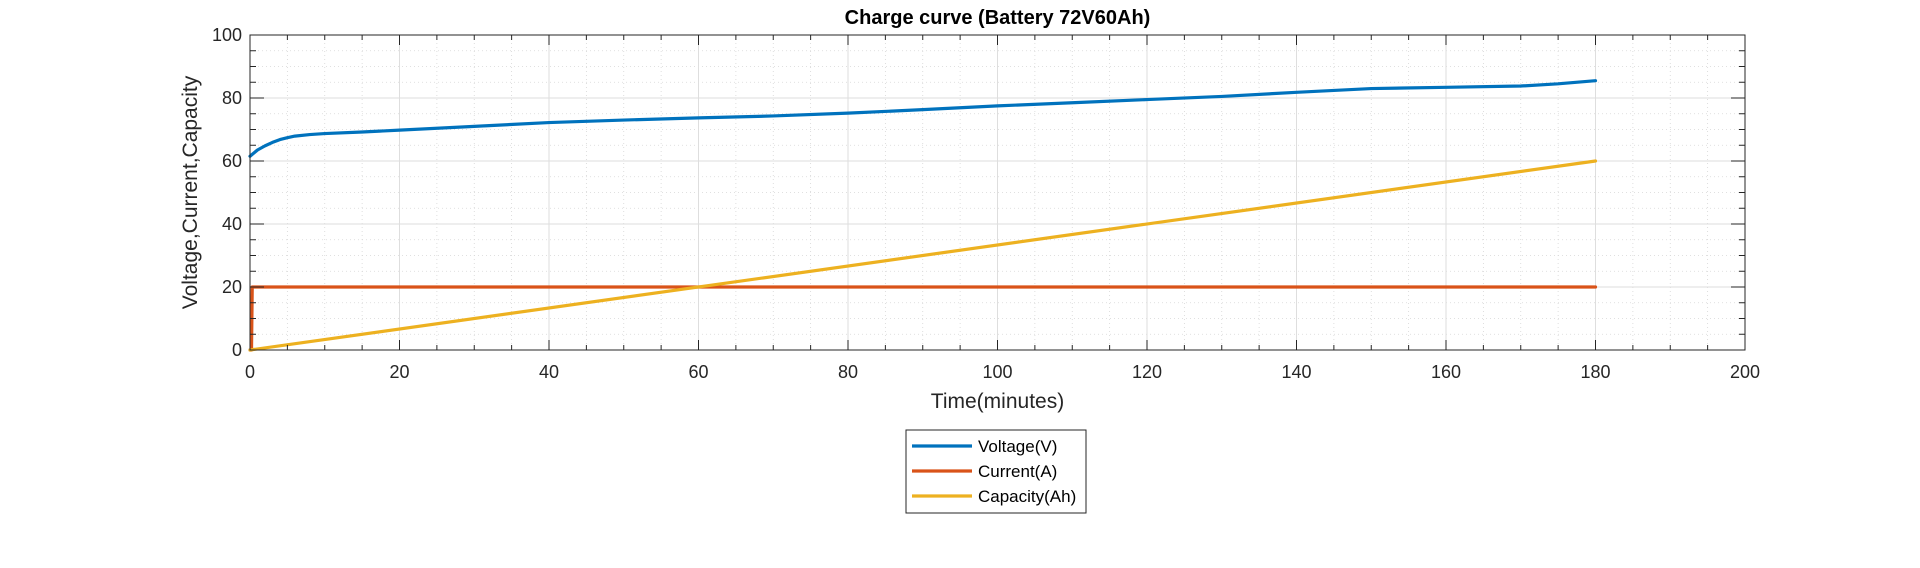 The image size is (1920, 568). I want to click on legend: Voltage(V) Current(A) Capacity(Ah), so click(996, 471).